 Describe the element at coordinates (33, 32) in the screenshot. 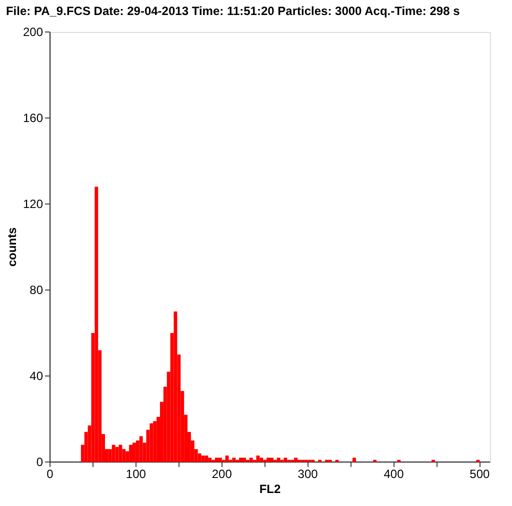

I see `y-tick-label: 200` at that location.